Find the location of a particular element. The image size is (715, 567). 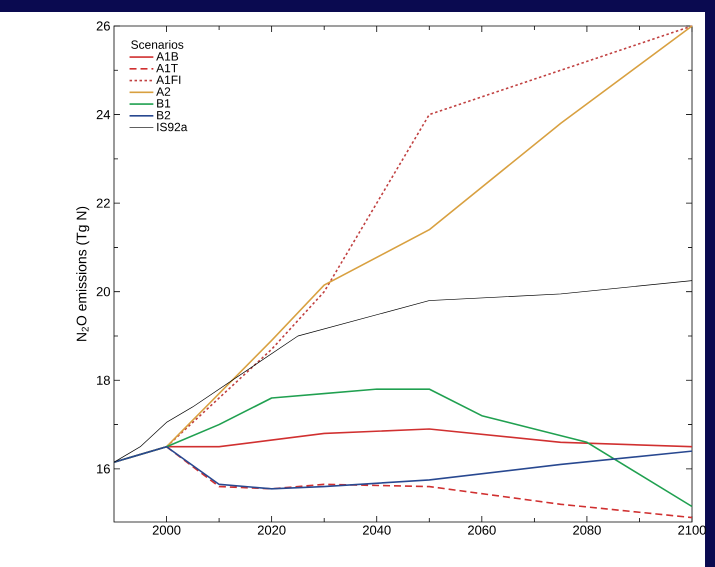

y-tick-label: 22 is located at coordinates (103, 203).